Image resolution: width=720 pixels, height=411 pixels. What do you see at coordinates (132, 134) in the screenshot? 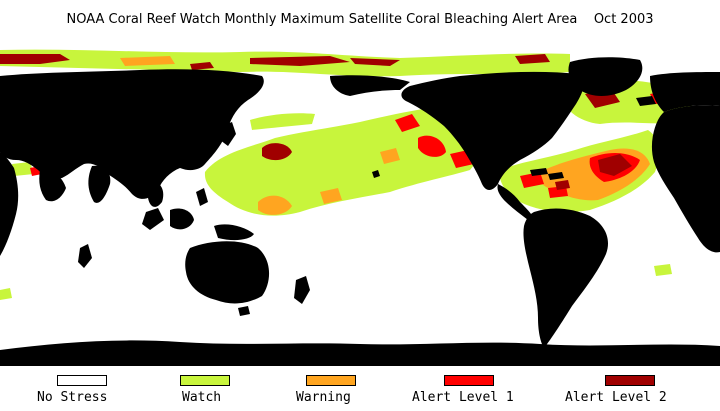
I see `eurasia-landmass` at bounding box center [132, 134].